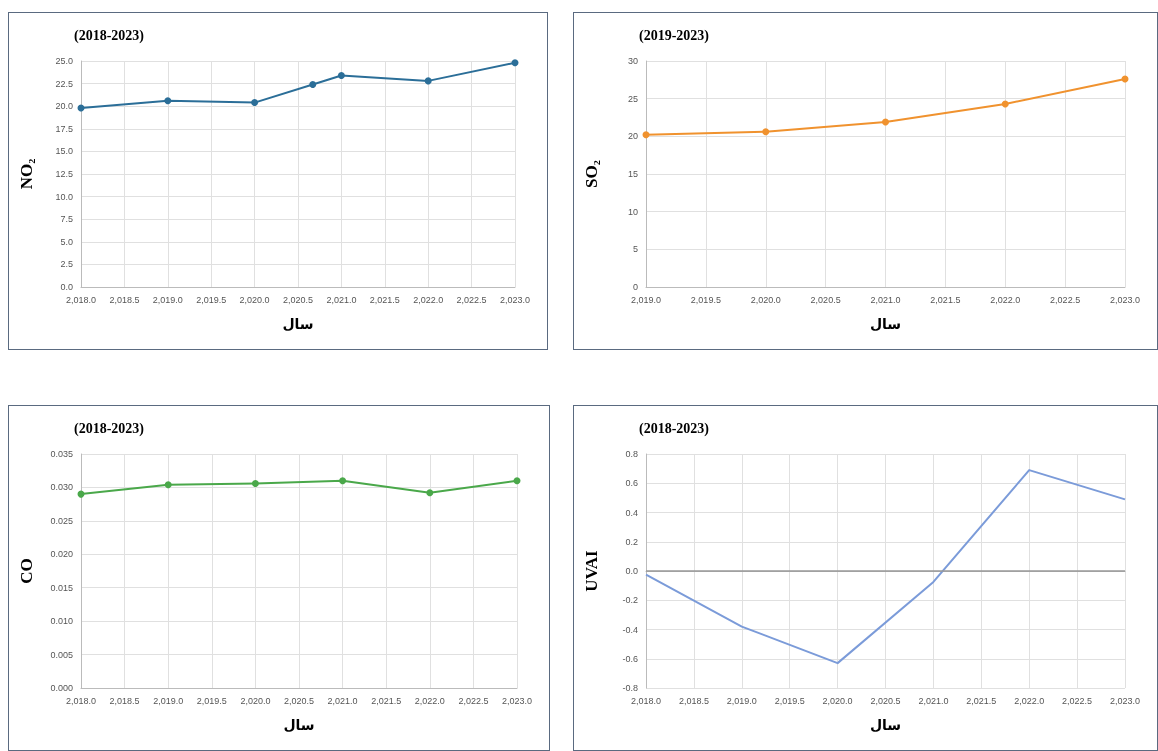 The width and height of the screenshot is (1158, 751). What do you see at coordinates (61, 621) in the screenshot?
I see `y-tick-label: 0.010` at bounding box center [61, 621].